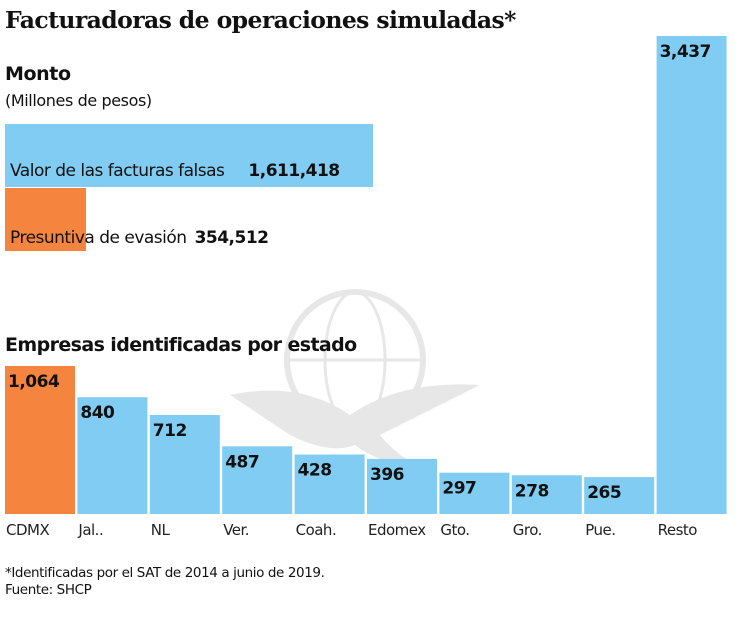 Image resolution: width=735 pixels, height=620 pixels. I want to click on source-note: Fuente: SHCP, so click(48, 590).